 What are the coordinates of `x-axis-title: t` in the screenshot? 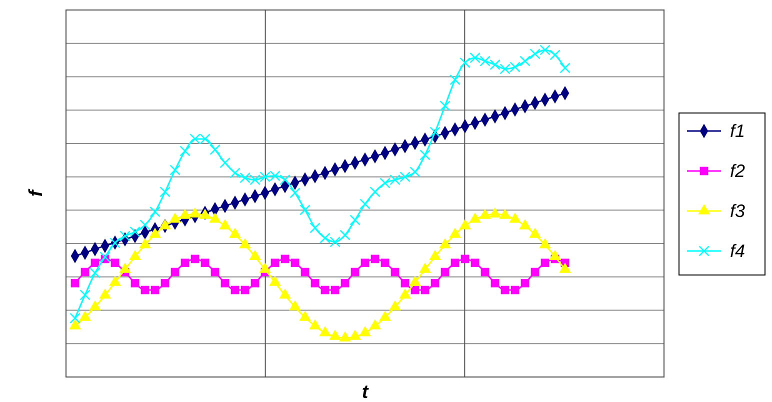 It's located at (365, 392).